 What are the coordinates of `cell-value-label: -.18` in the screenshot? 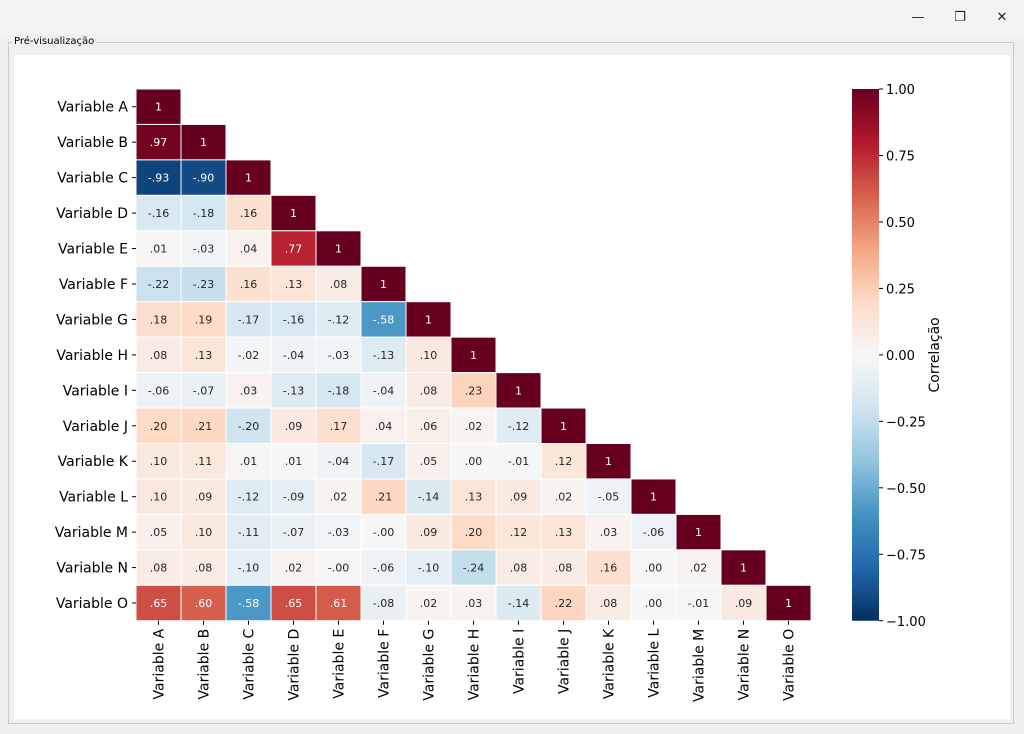 It's located at (338, 390).